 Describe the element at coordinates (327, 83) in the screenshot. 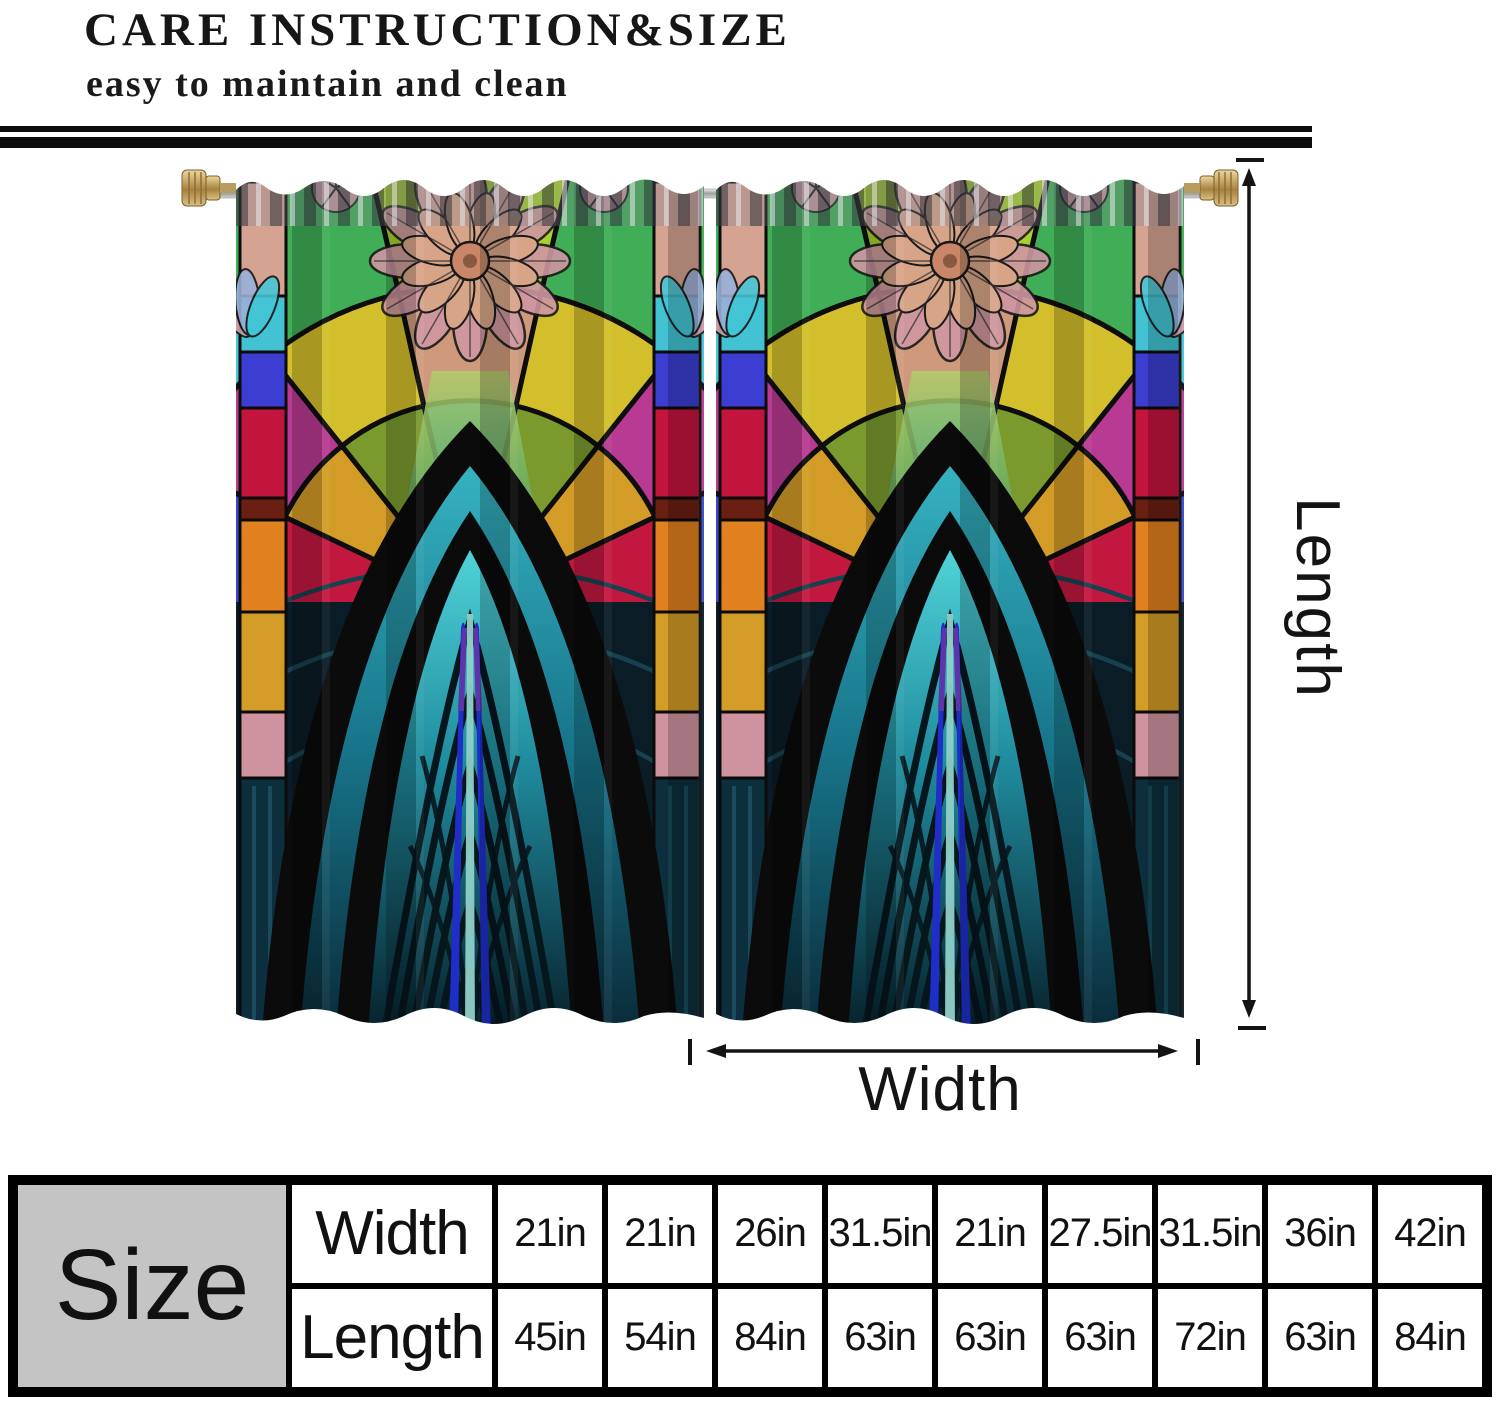

I see `page-subtitle: easy to maintain and clean` at that location.